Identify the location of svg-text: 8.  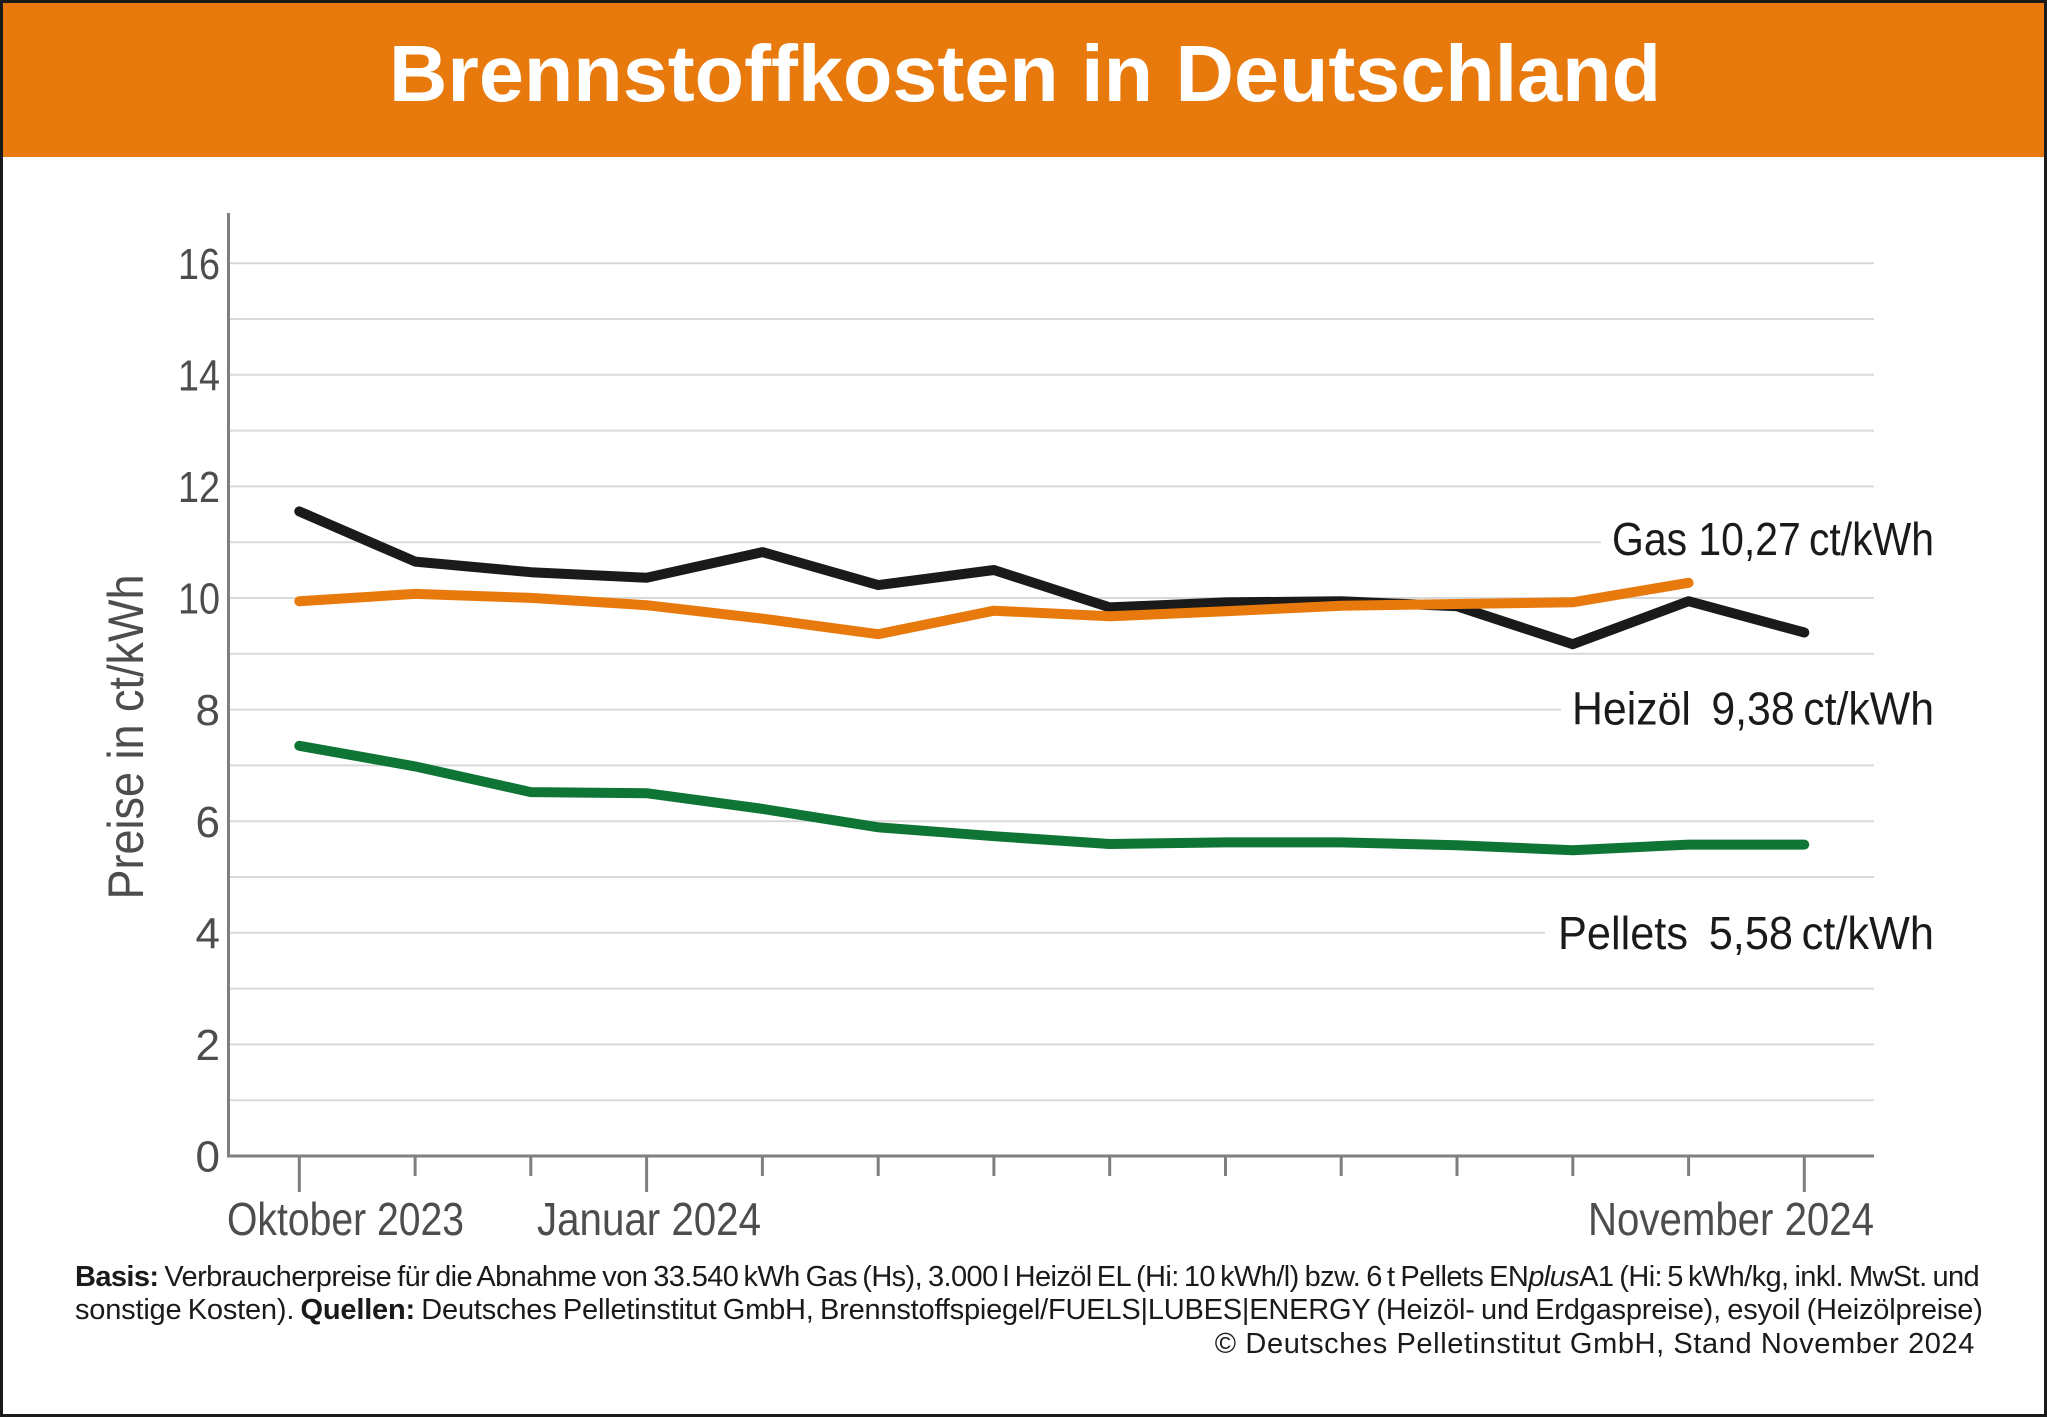
(208, 710).